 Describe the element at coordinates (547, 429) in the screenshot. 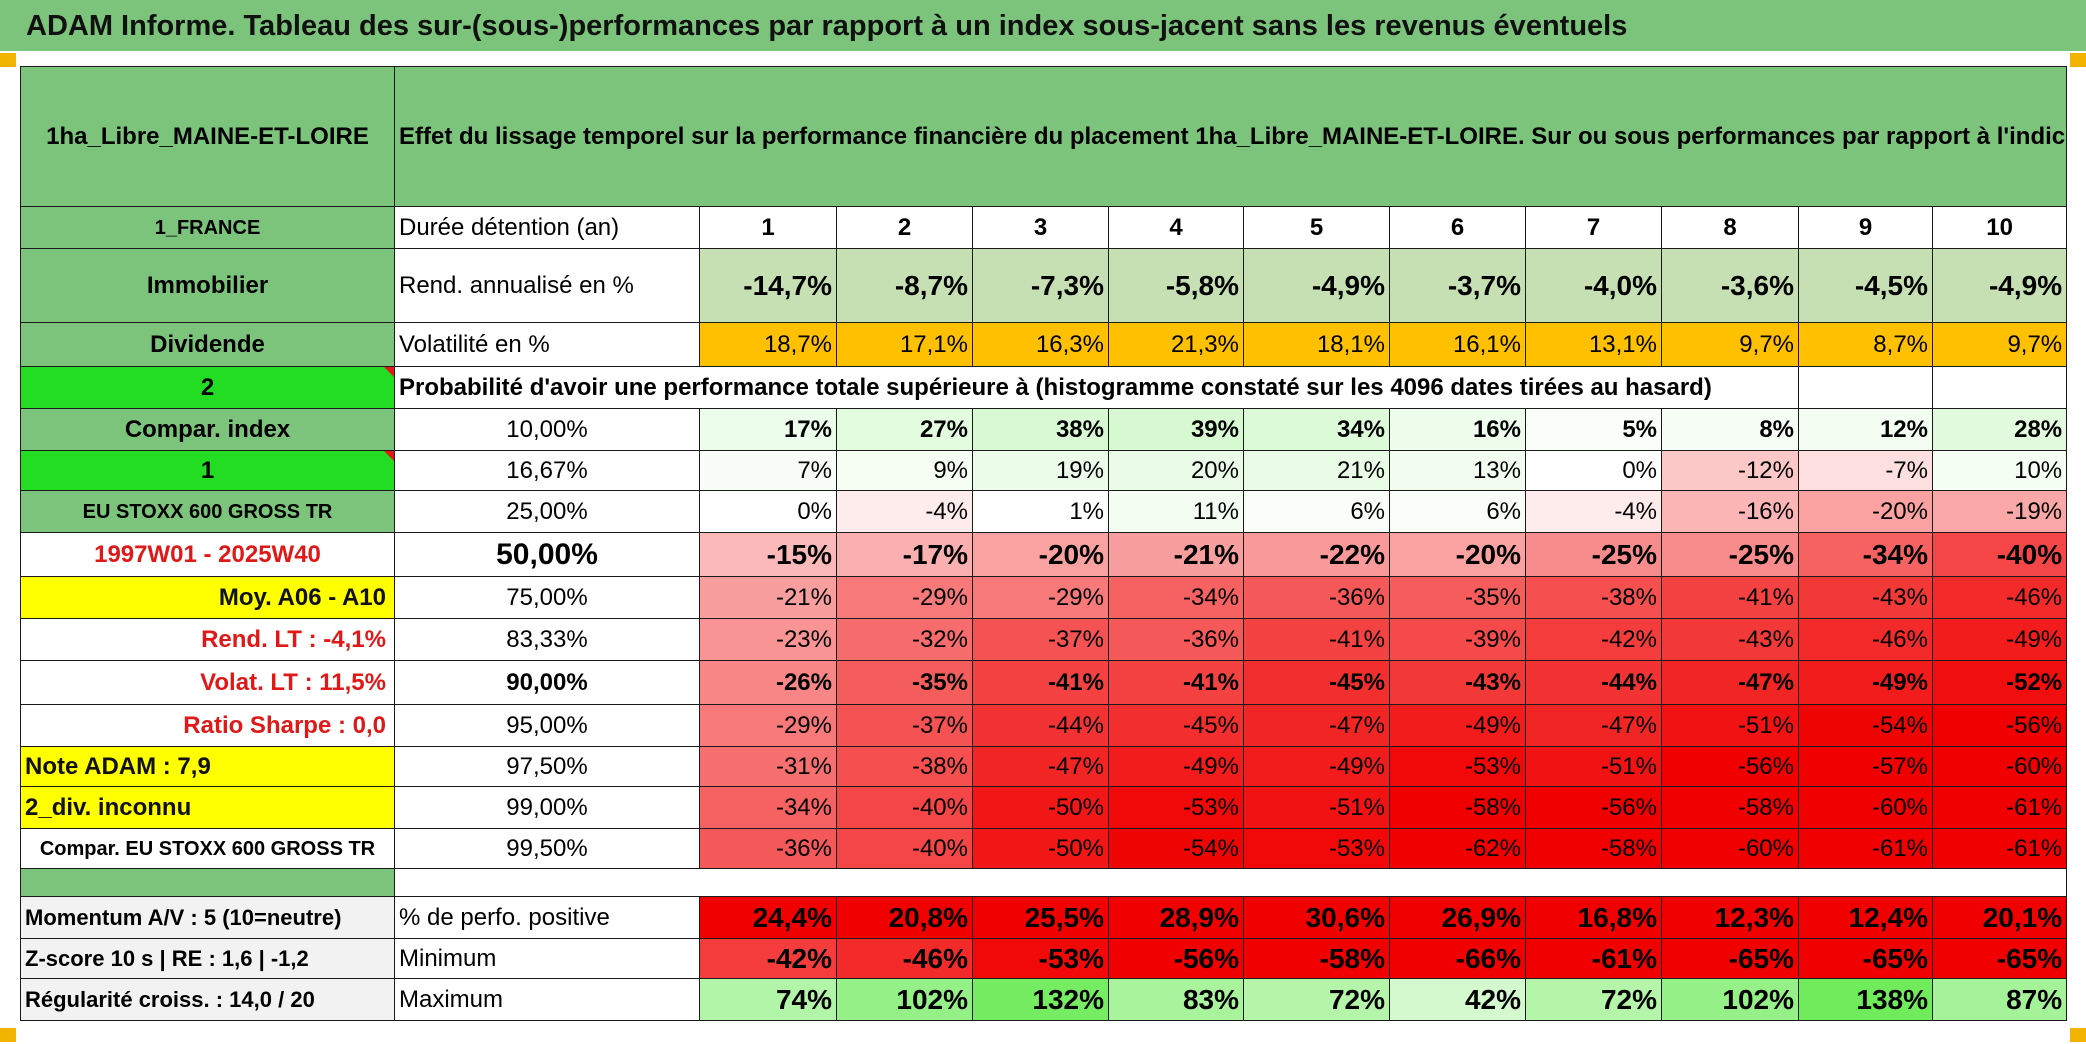

I see `quantile-level: 10,00%` at that location.